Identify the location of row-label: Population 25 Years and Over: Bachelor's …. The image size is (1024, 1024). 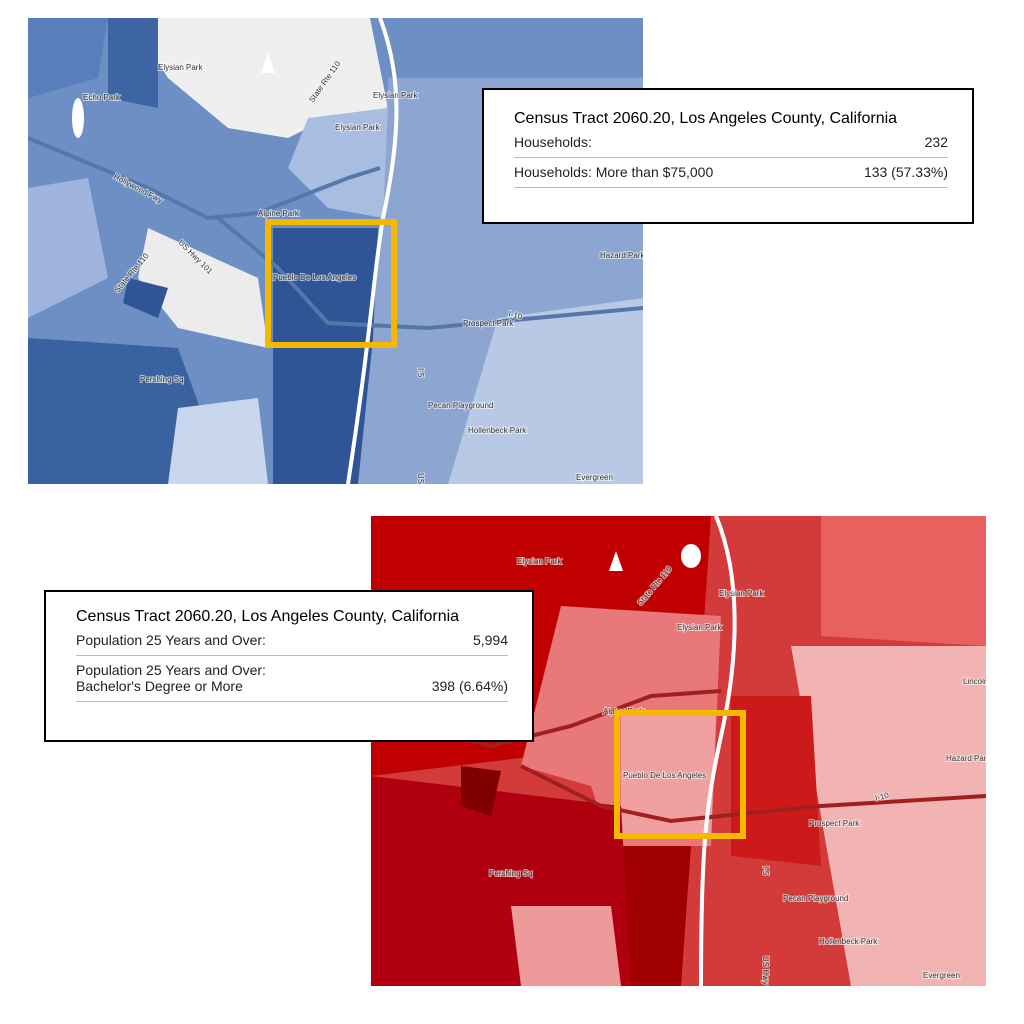
(171, 678).